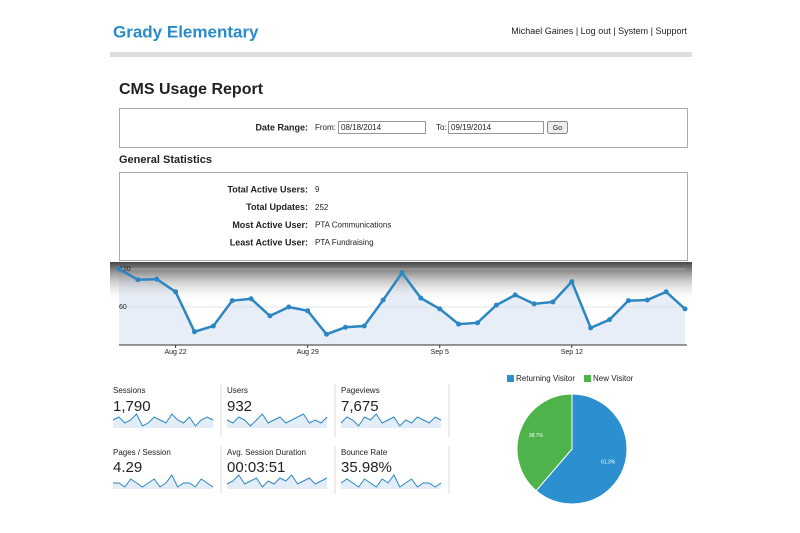 Image resolution: width=800 pixels, height=533 pixels. Describe the element at coordinates (633, 31) in the screenshot. I see `link: System` at that location.